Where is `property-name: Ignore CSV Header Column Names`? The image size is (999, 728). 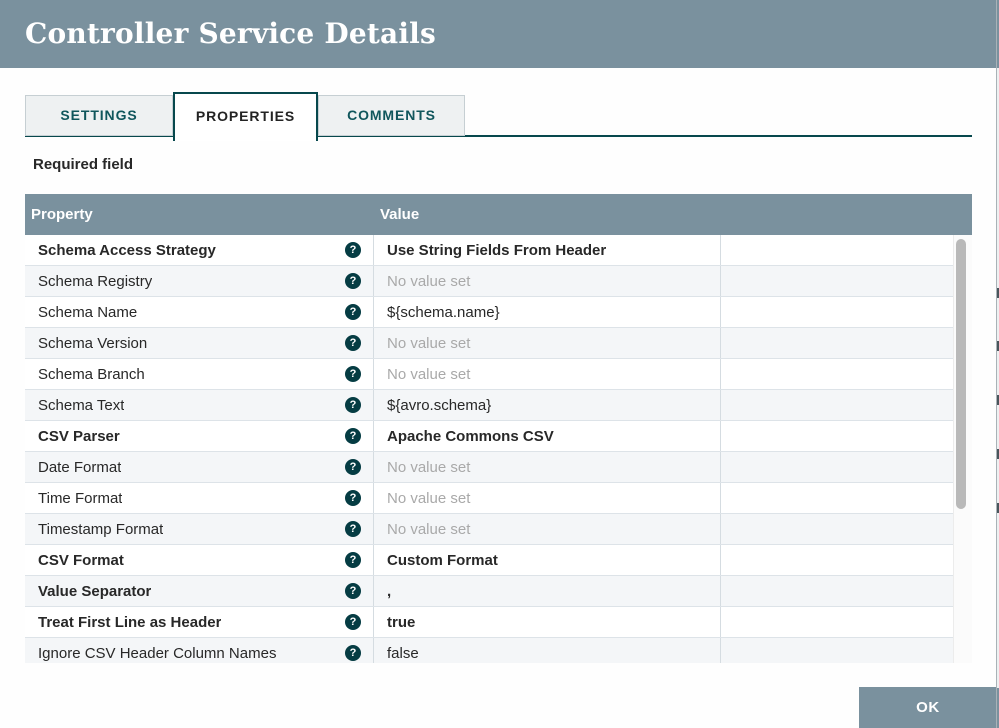 property-name: Ignore CSV Header Column Names is located at coordinates (157, 653).